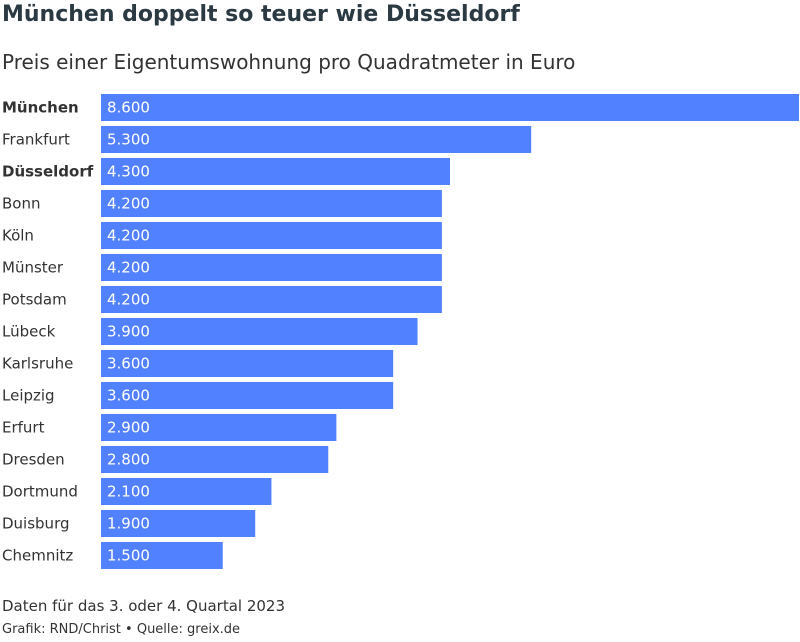  What do you see at coordinates (33, 460) in the screenshot?
I see `category-label: Dresden` at bounding box center [33, 460].